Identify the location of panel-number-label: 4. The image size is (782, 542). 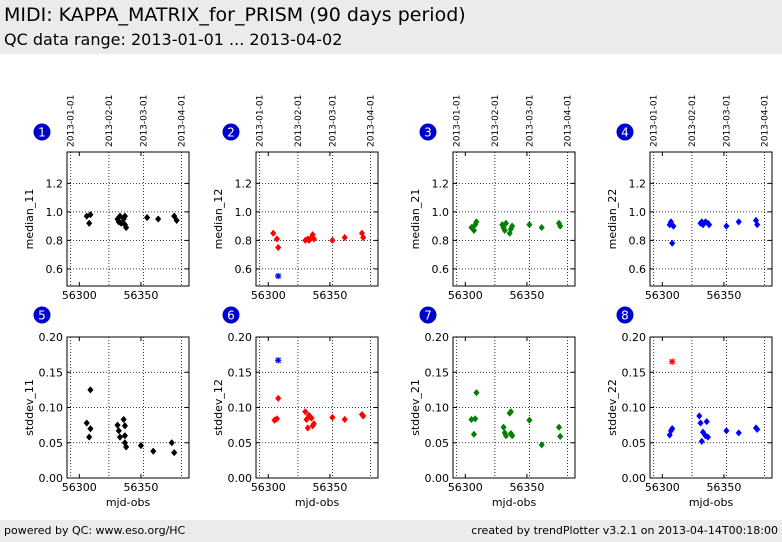
(625, 133).